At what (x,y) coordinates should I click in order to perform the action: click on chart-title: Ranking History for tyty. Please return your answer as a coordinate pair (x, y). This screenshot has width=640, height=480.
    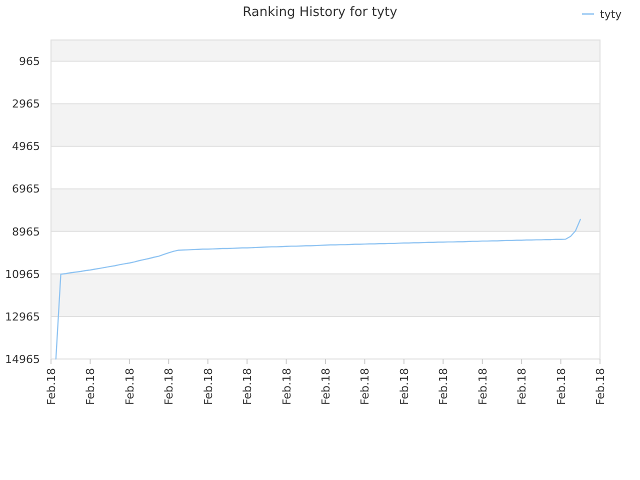
    Looking at the image, I should click on (320, 12).